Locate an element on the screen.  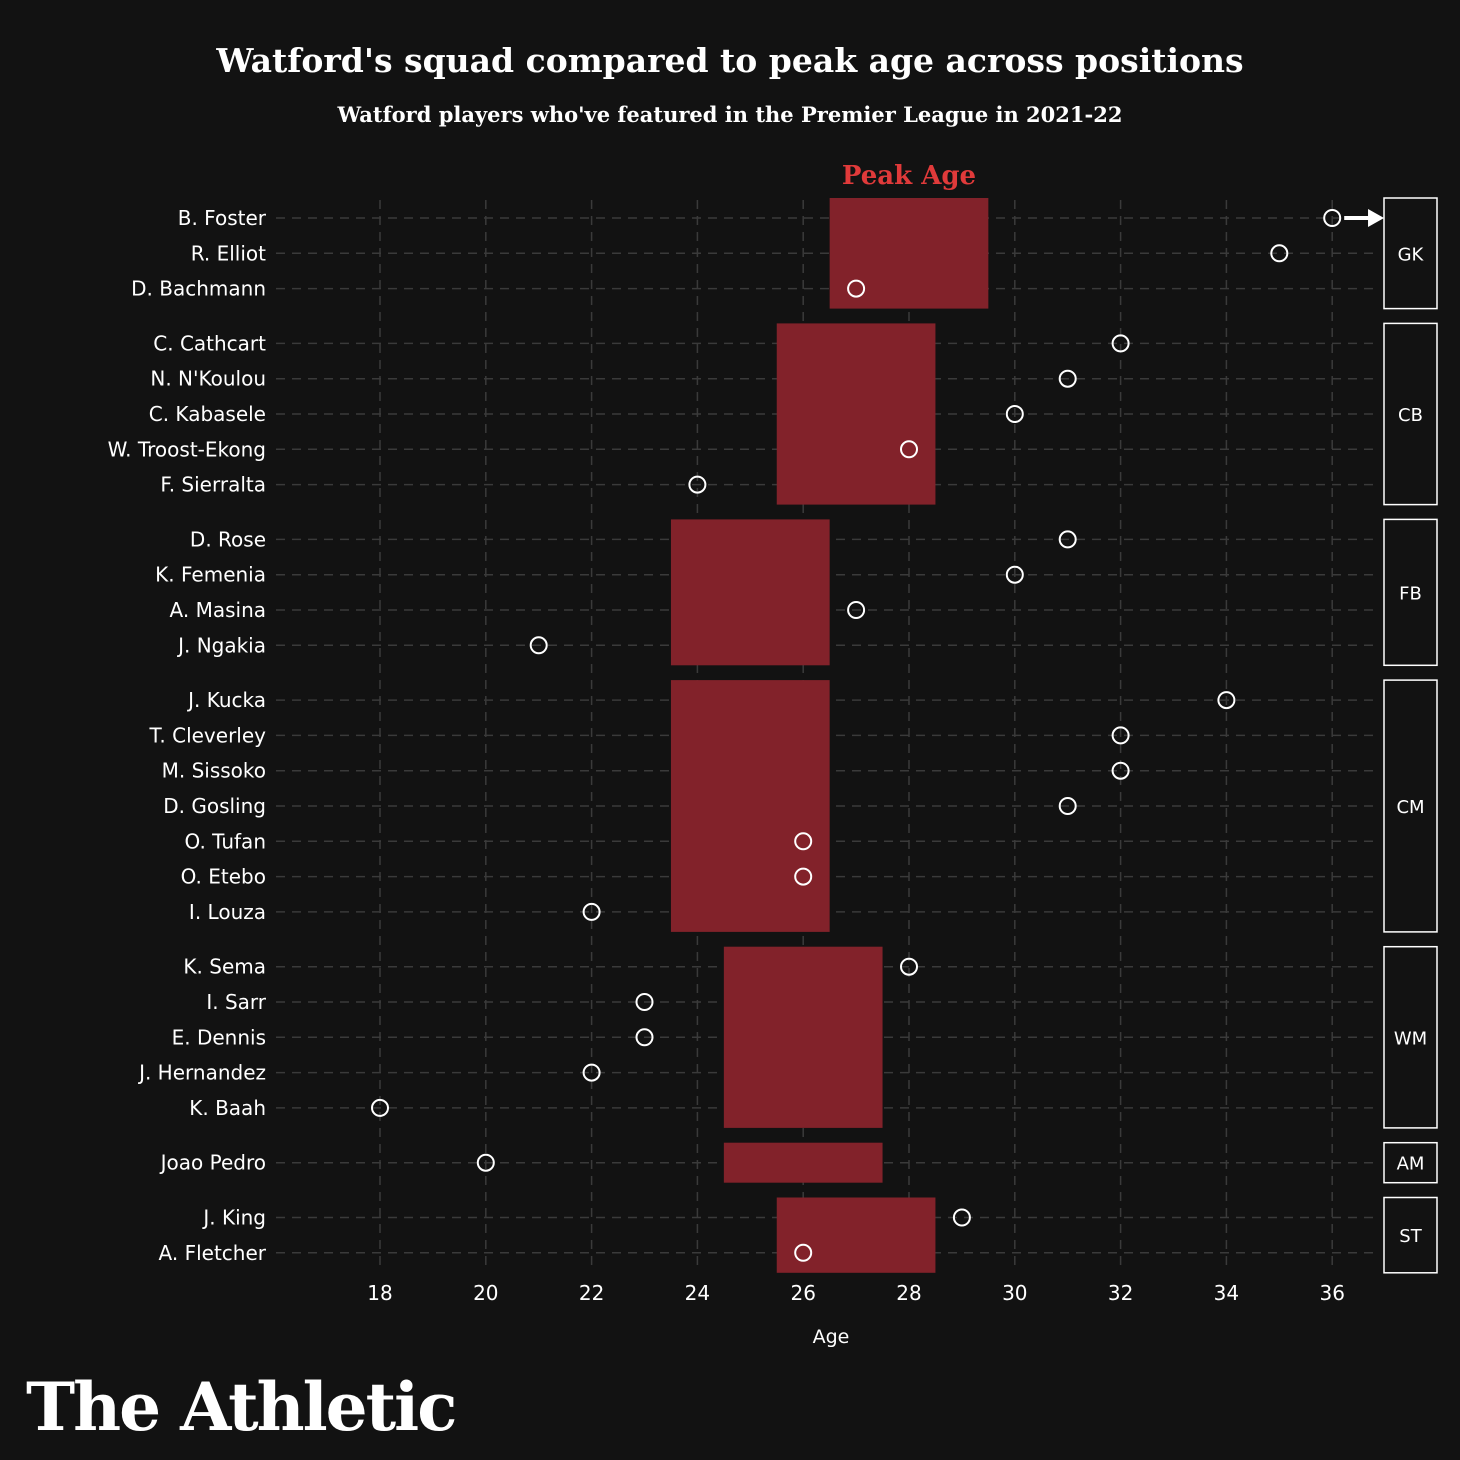
player-label: D. Rose is located at coordinates (228, 539).